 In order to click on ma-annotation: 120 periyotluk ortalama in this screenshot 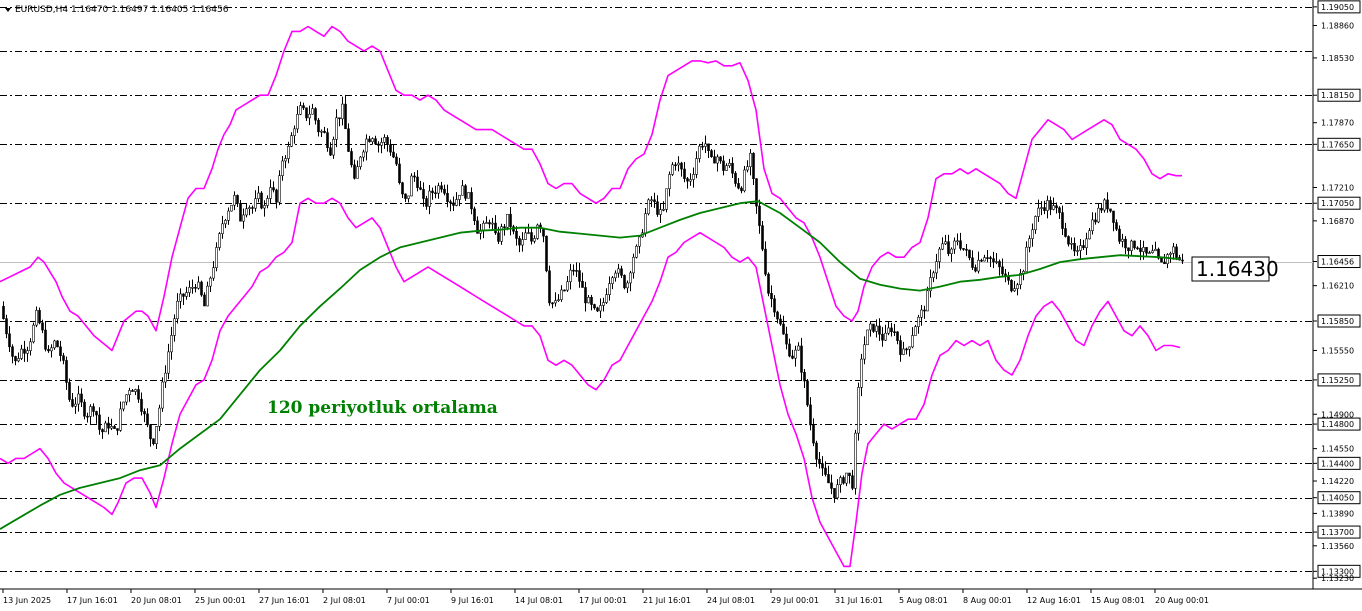, I will do `click(382, 408)`.